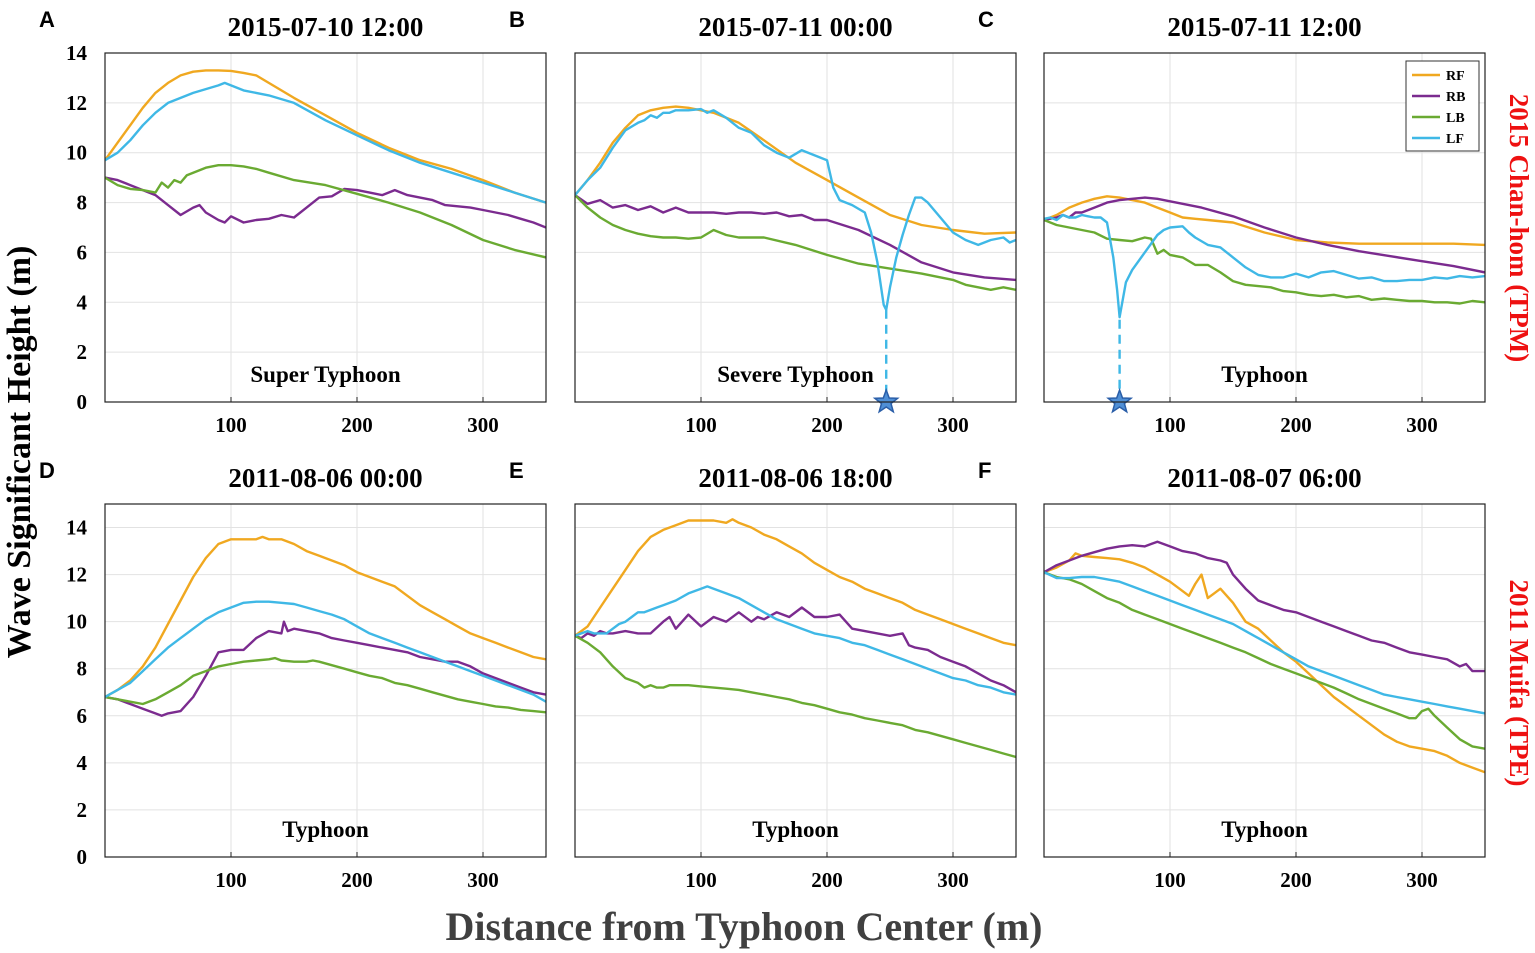  What do you see at coordinates (984, 470) in the screenshot?
I see `panel-letter: F` at bounding box center [984, 470].